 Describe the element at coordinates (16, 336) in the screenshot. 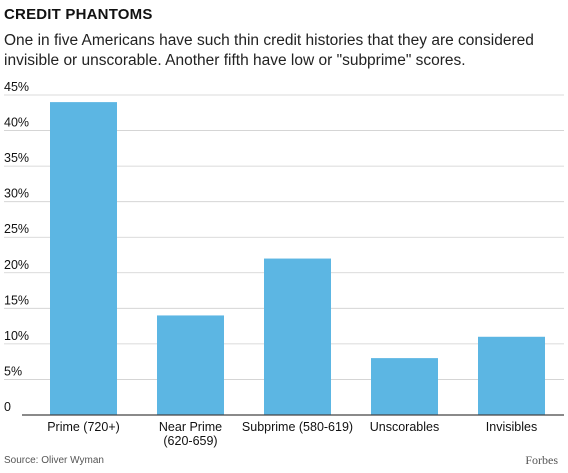

I see `y-tick-label: 10%` at that location.